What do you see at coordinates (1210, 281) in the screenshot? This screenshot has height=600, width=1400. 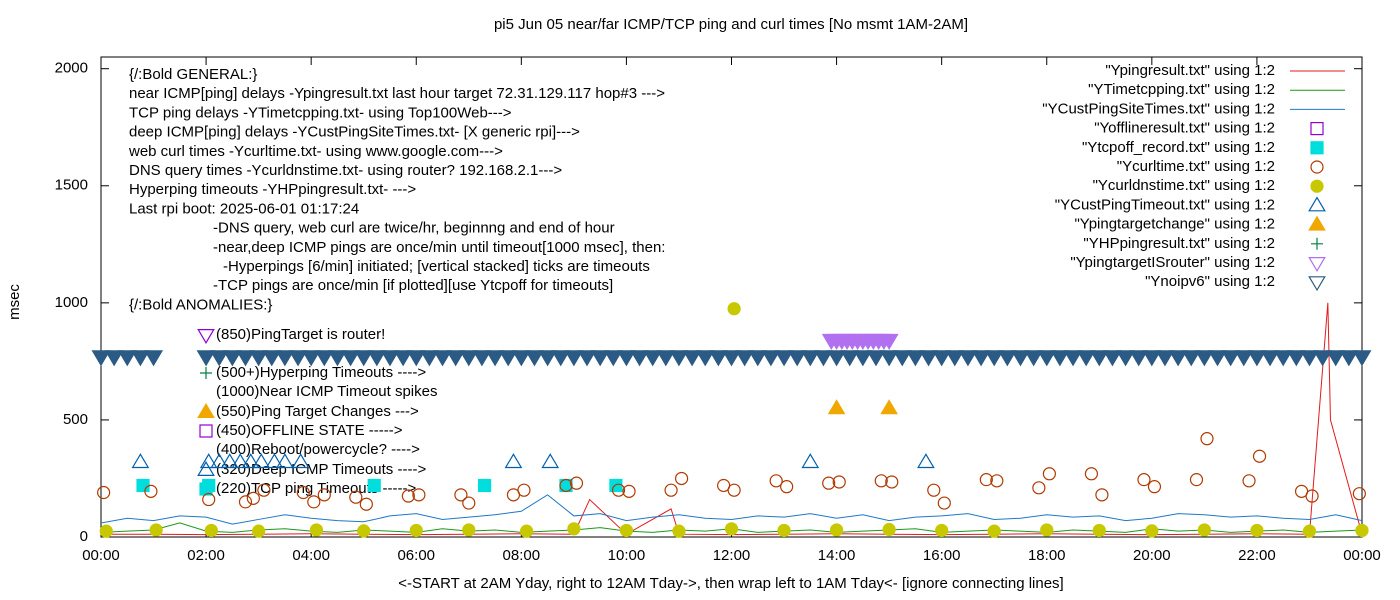 I see `legend-label: "Ynoipv6" using 1:2` at bounding box center [1210, 281].